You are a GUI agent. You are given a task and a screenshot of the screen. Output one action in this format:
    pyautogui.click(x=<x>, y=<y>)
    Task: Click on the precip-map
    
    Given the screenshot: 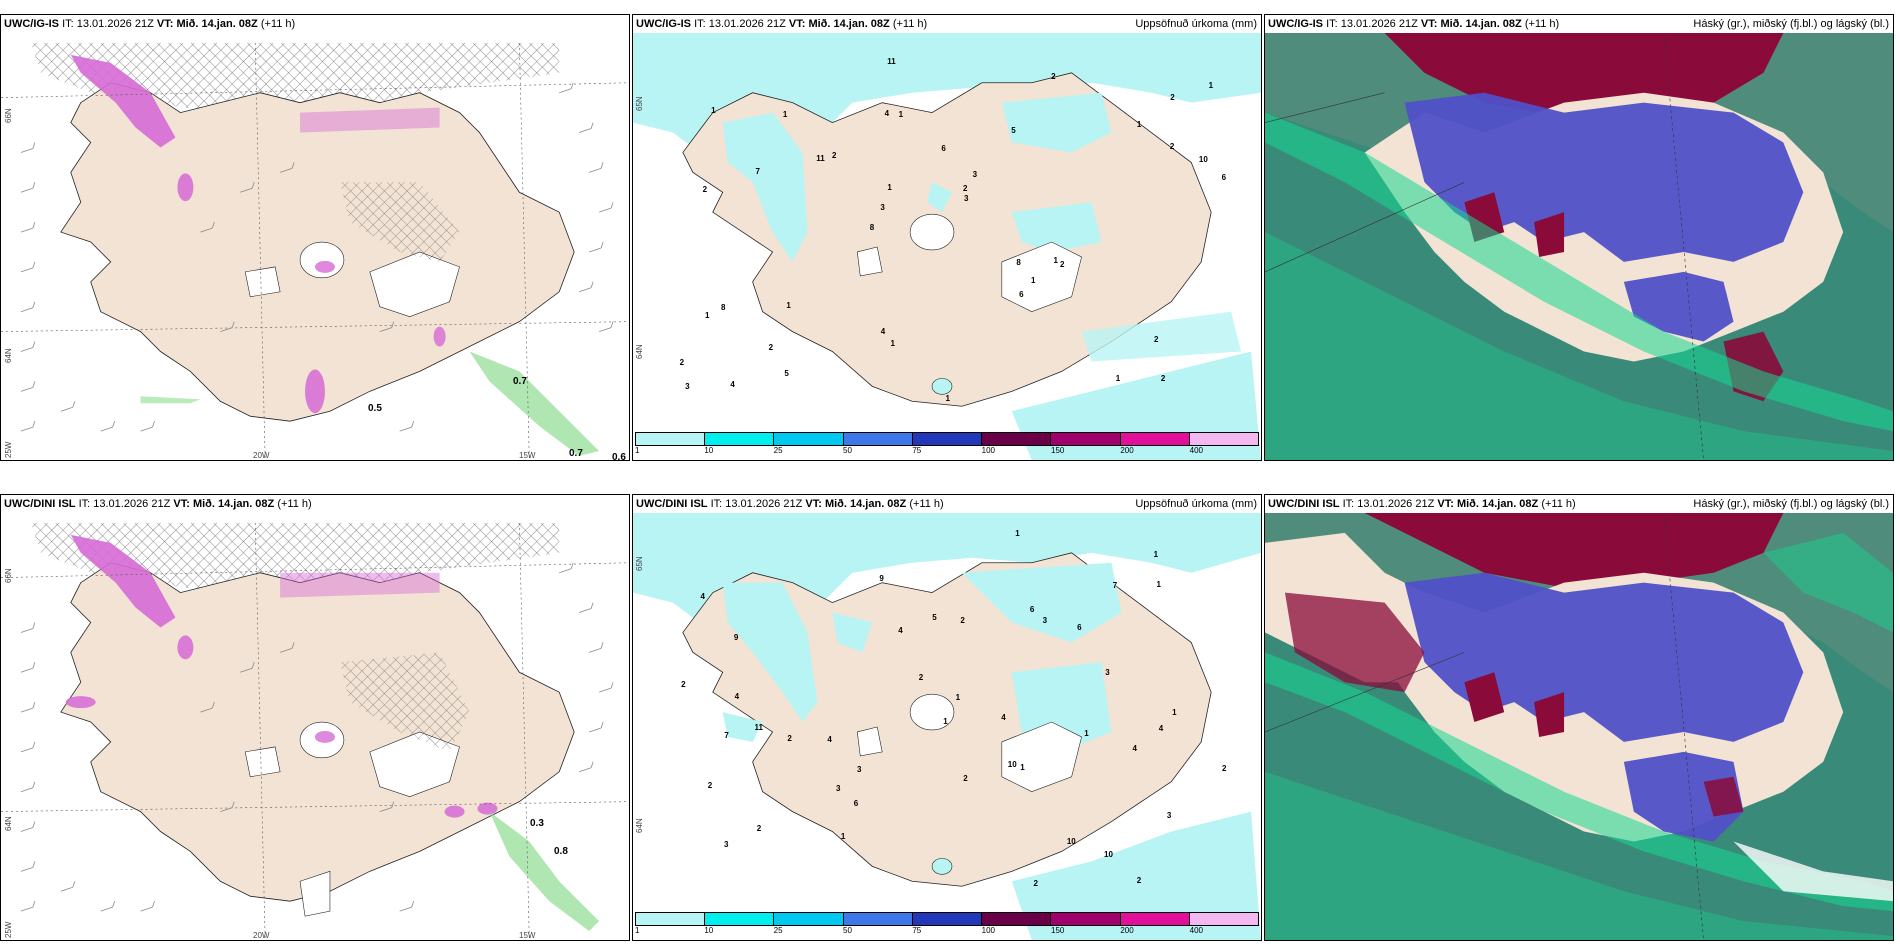 What is the action you would take?
    pyautogui.click(x=947, y=246)
    